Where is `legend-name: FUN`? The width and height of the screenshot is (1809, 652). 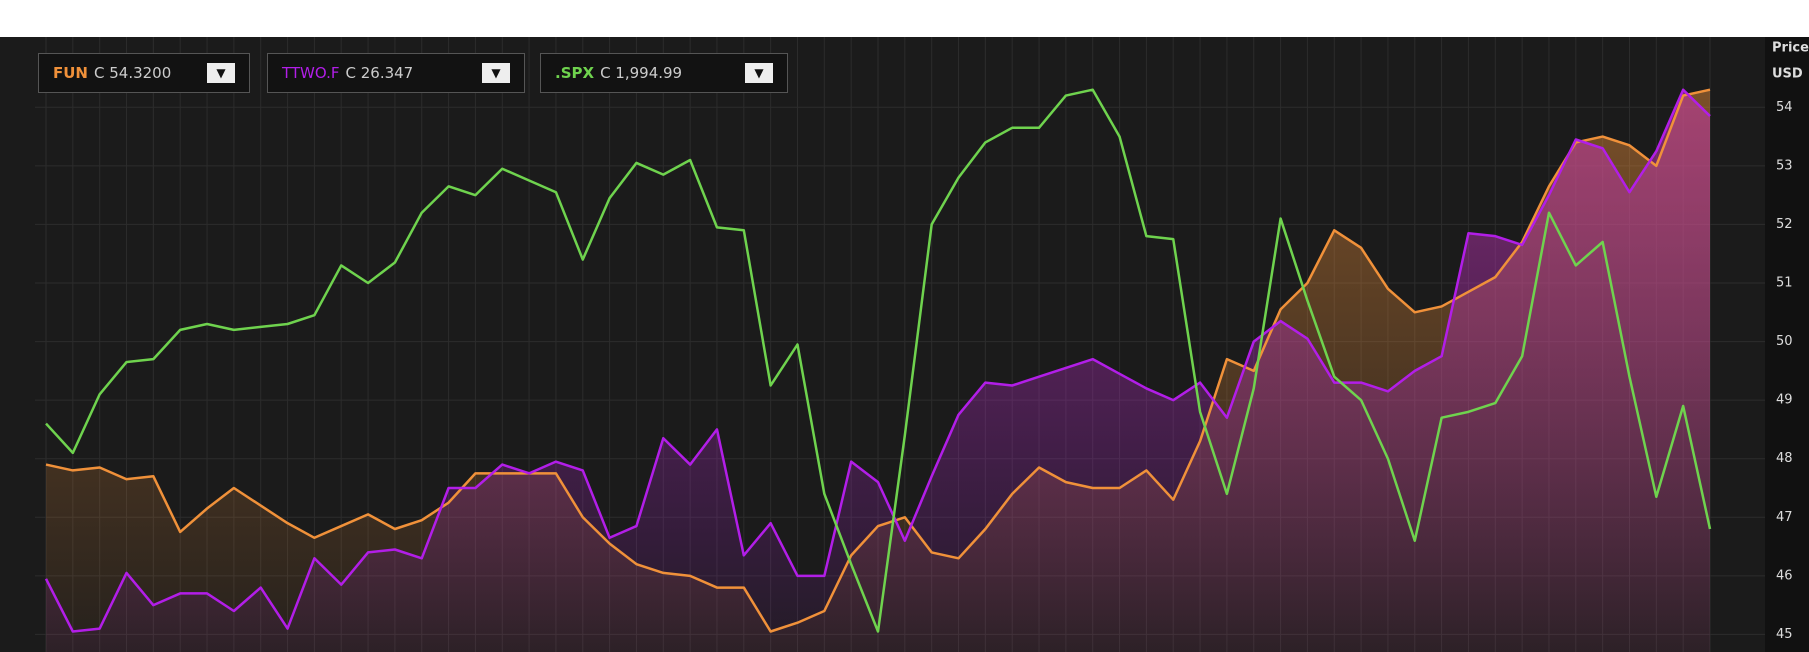
legend-name: FUN is located at coordinates (70, 73).